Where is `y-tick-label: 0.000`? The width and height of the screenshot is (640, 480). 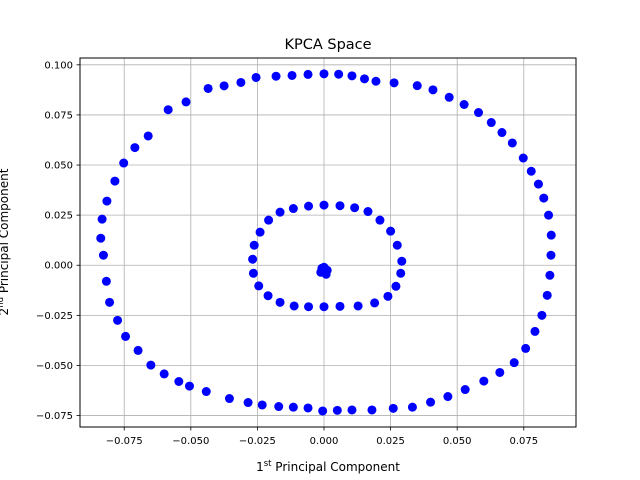
y-tick-label: 0.000 is located at coordinates (58, 266).